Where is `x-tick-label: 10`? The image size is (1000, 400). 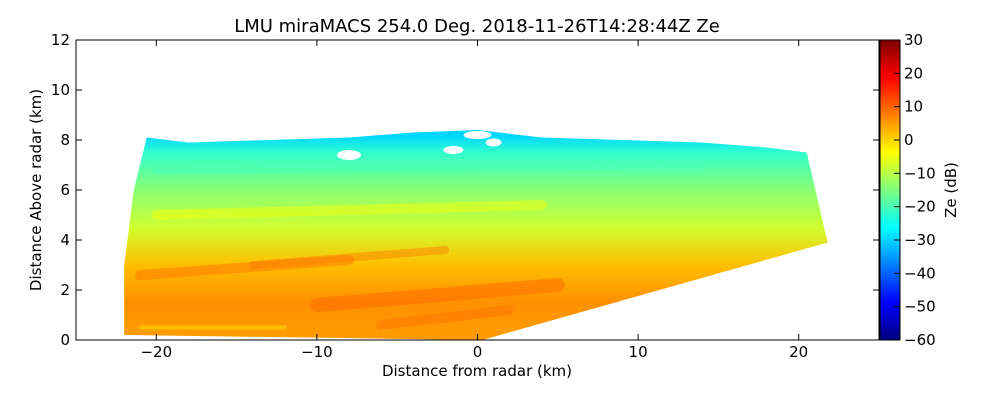
x-tick-label: 10 is located at coordinates (638, 352).